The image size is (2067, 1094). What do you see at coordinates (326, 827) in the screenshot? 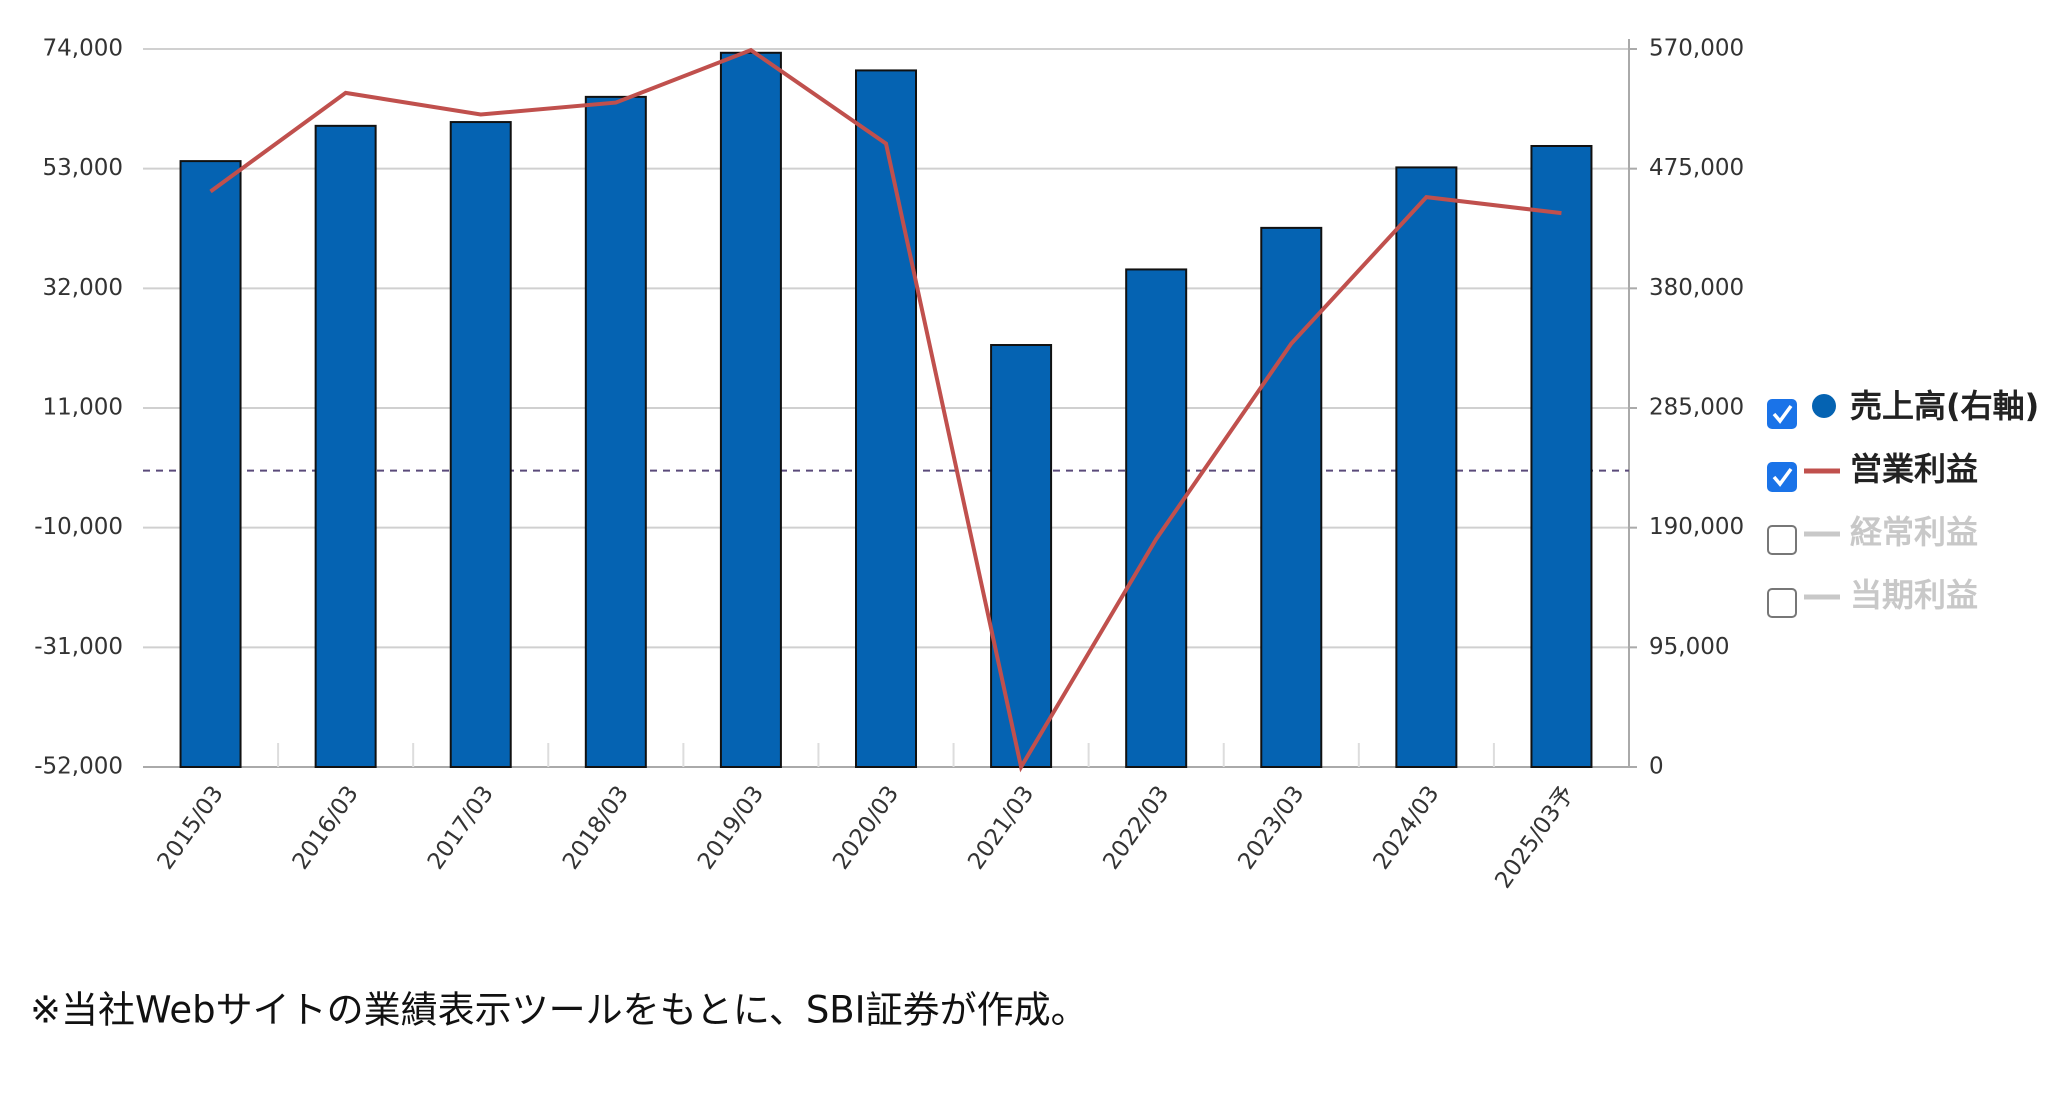
I see `x-tick-label: 2016/03` at bounding box center [326, 827].